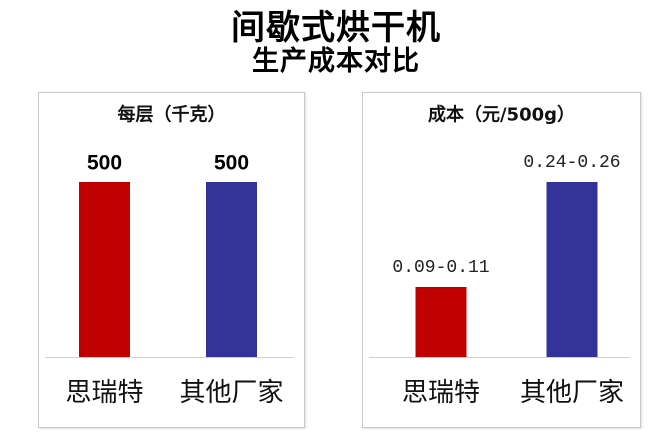  Describe the element at coordinates (336, 28) in the screenshot. I see `chart-title: 间歇式烘干机` at that location.